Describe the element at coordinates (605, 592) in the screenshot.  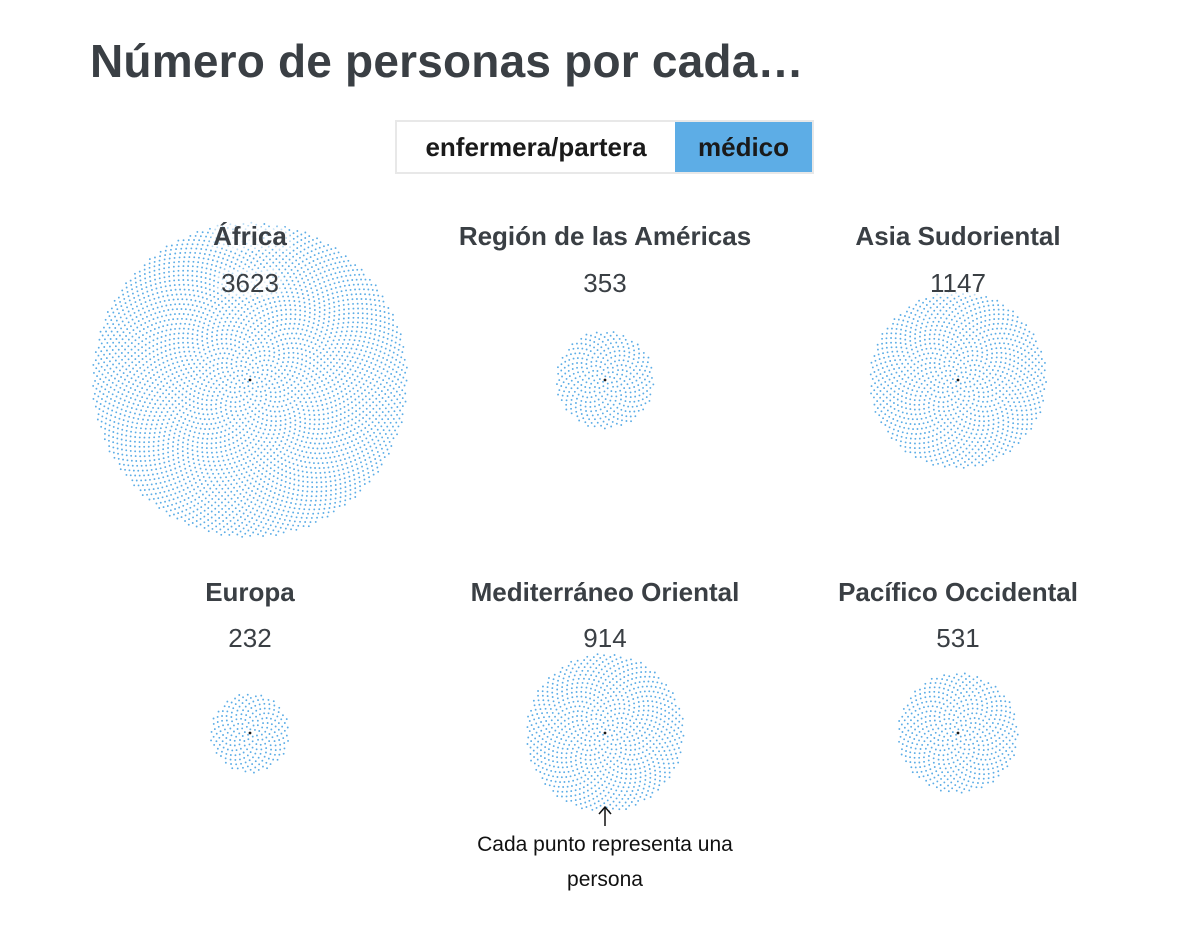
I see `region-name: Mediterráneo Oriental` at that location.